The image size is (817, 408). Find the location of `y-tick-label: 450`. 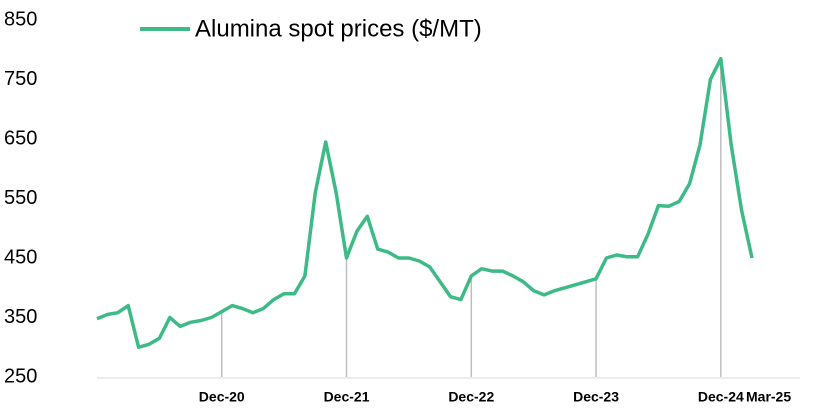

y-tick-label: 450 is located at coordinates (20, 257).